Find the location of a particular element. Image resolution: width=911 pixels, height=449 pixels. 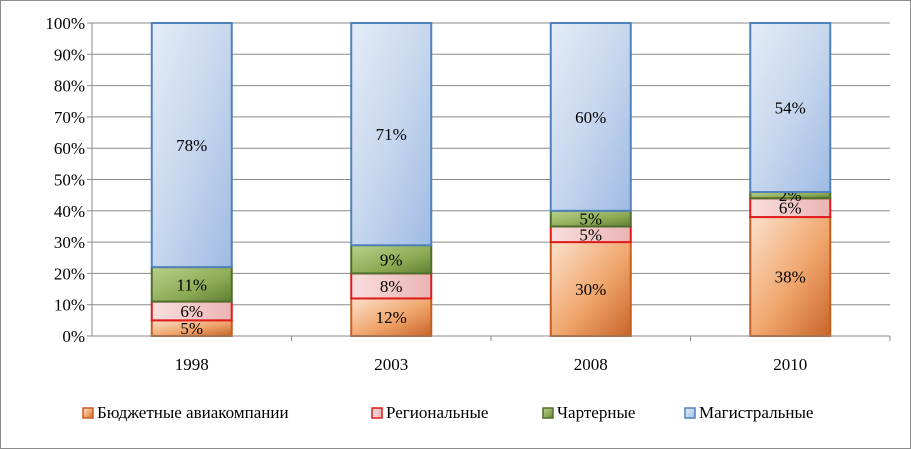

data-label: 9% is located at coordinates (391, 259).